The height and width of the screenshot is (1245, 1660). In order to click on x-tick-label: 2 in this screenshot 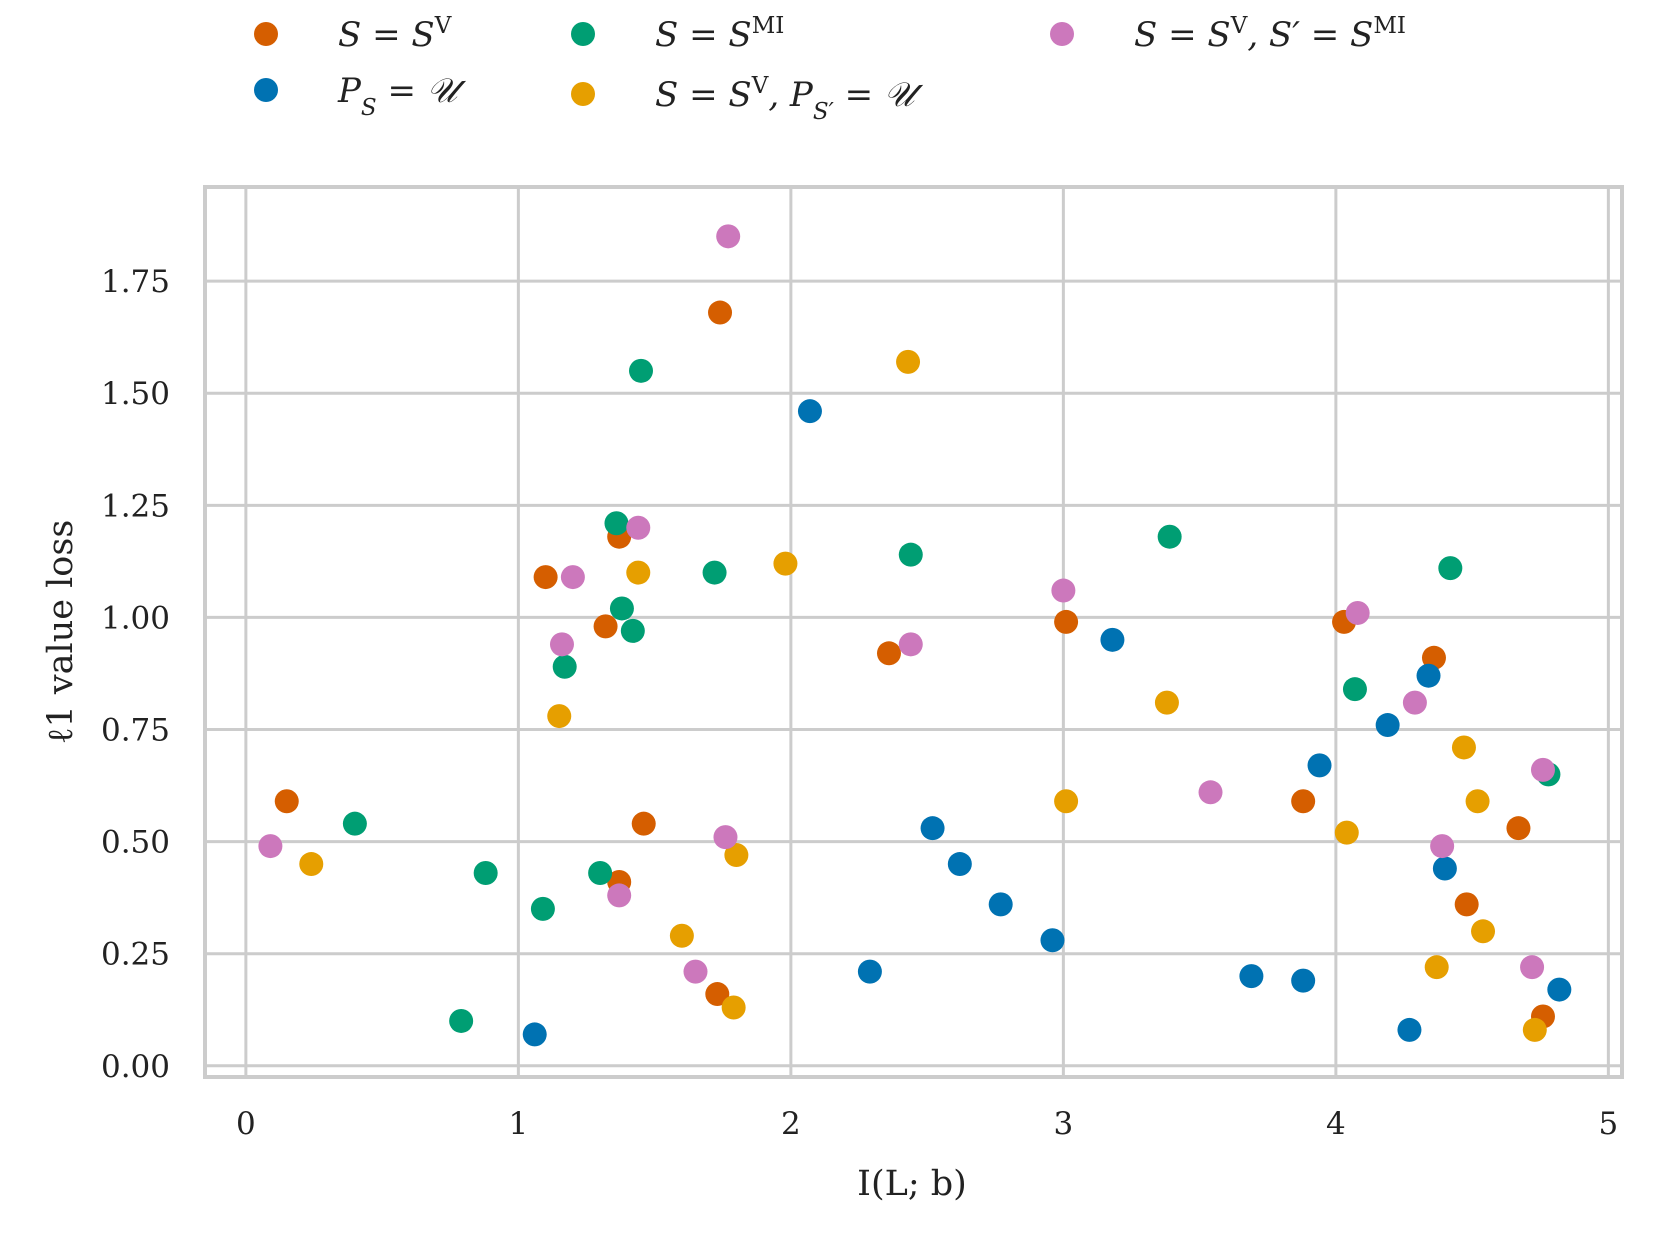, I will do `click(791, 1124)`.